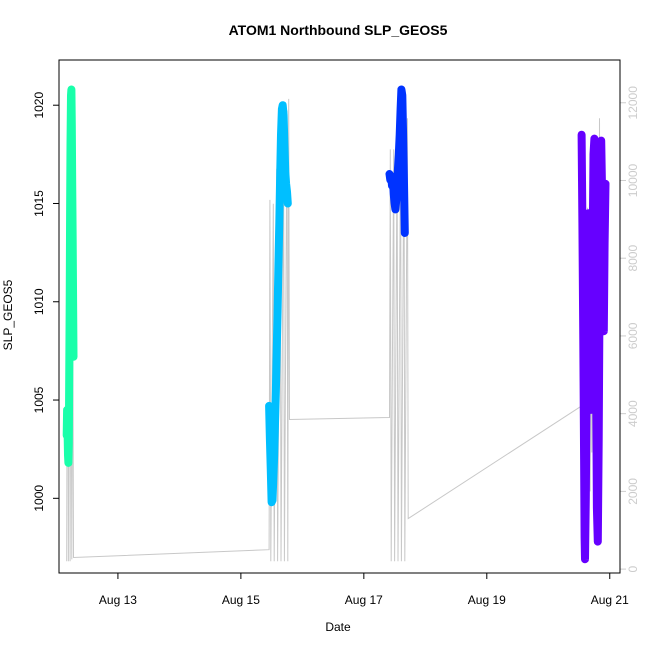 Image resolution: width=650 pixels, height=650 pixels. Describe the element at coordinates (241, 600) in the screenshot. I see `x-tick-label: Aug 15` at that location.